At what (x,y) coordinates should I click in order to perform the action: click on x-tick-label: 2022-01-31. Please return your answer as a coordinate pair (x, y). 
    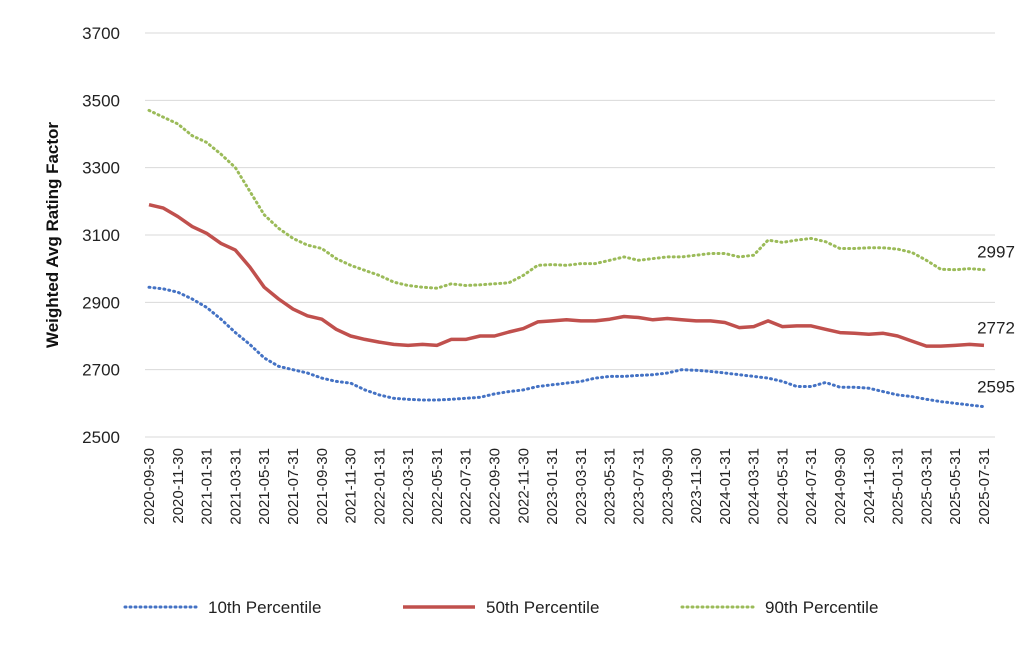
    Looking at the image, I should click on (379, 486).